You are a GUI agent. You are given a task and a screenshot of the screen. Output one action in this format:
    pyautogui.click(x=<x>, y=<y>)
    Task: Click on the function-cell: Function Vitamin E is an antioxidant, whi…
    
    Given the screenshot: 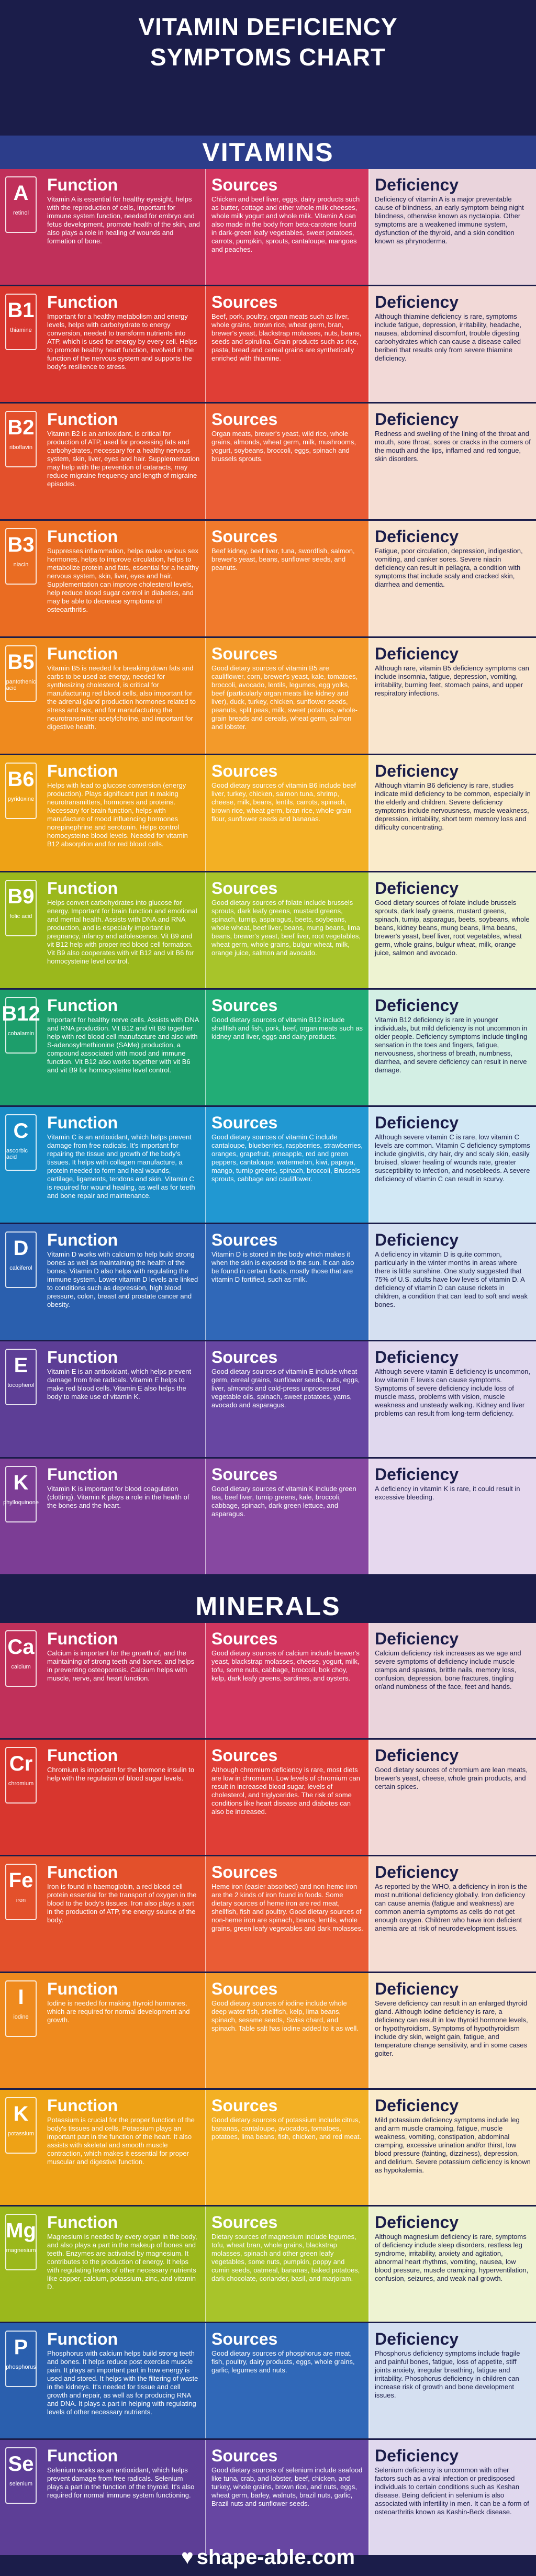 What is the action you would take?
    pyautogui.click(x=123, y=1399)
    